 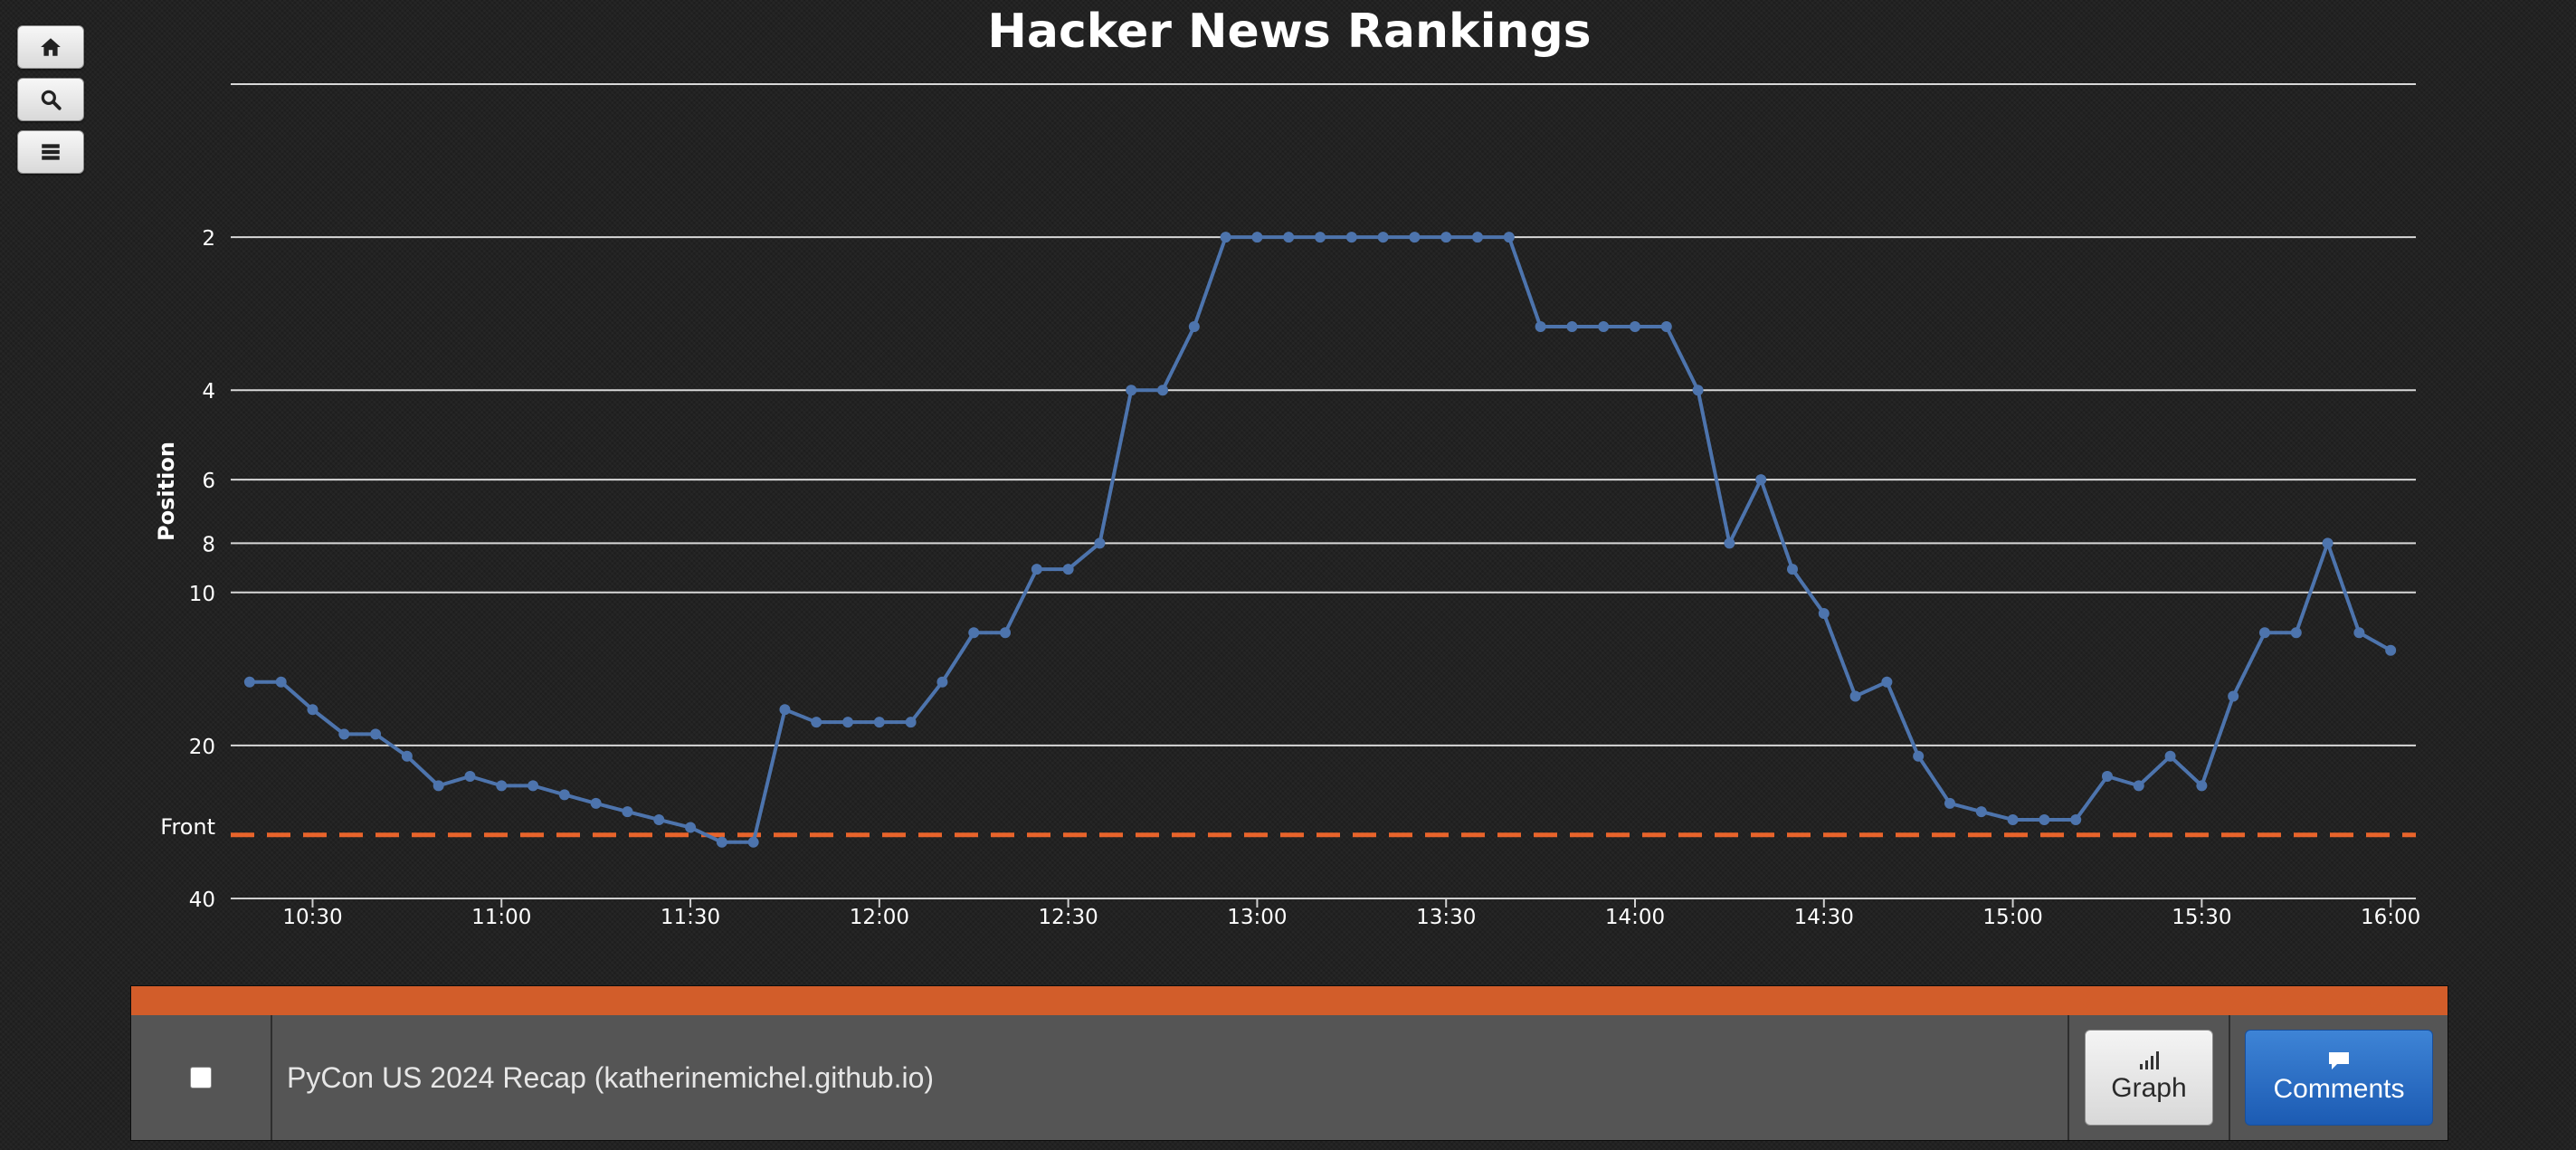 What do you see at coordinates (1068, 917) in the screenshot?
I see `x-tick-label: 12:30` at bounding box center [1068, 917].